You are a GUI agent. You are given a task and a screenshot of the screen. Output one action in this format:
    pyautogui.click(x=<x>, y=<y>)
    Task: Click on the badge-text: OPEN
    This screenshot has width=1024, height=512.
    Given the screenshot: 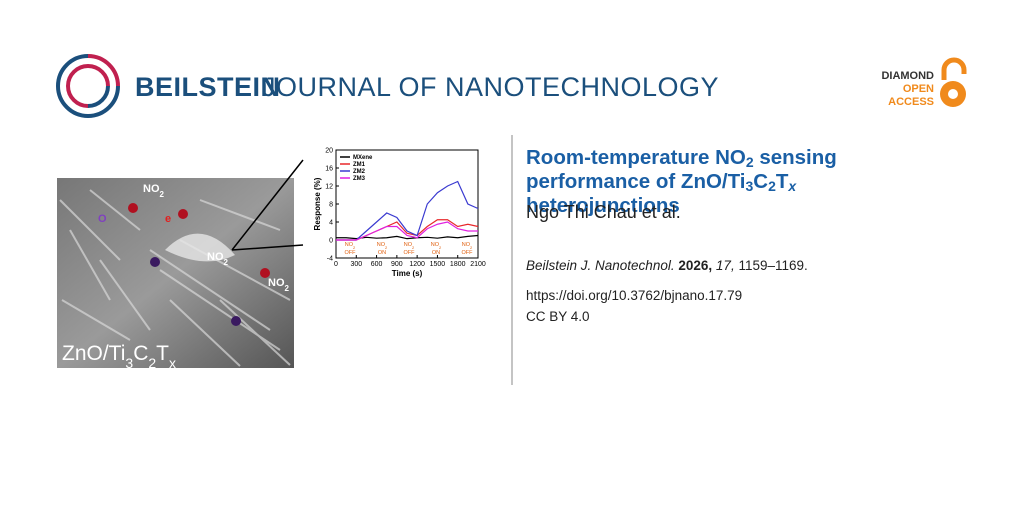 What is the action you would take?
    pyautogui.click(x=918, y=89)
    